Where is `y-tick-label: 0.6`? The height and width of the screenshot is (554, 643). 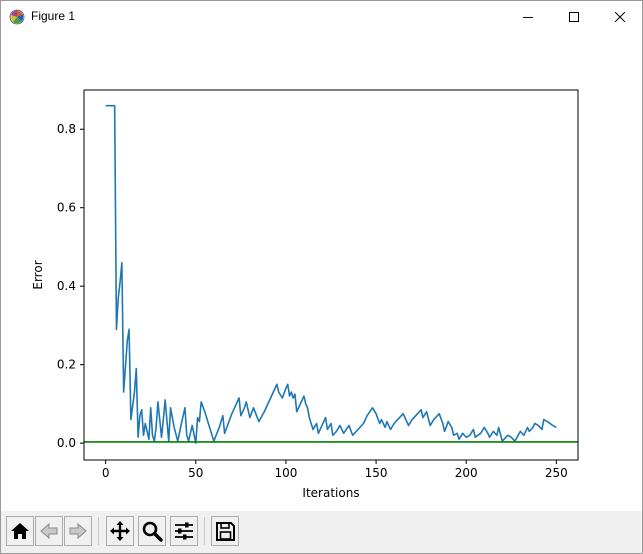
y-tick-label: 0.6 is located at coordinates (66, 208).